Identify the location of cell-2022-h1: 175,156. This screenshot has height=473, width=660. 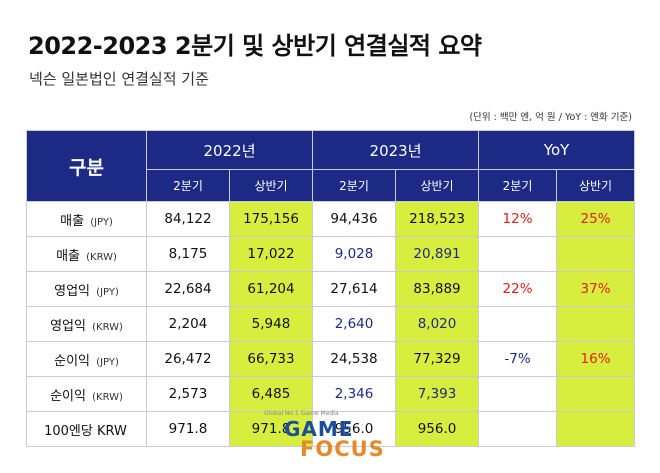
(271, 219).